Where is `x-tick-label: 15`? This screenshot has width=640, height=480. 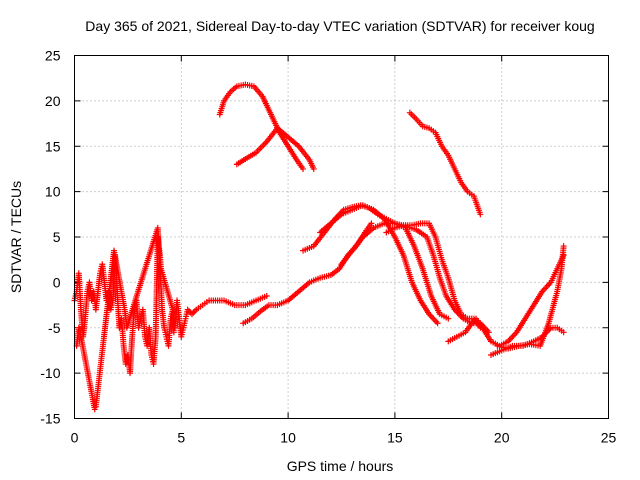
x-tick-label: 15 is located at coordinates (395, 438).